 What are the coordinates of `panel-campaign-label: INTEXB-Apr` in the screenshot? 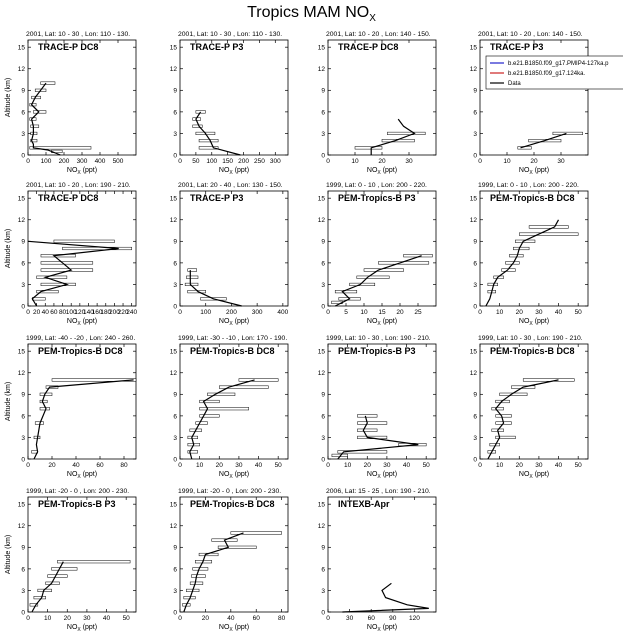 It's located at (364, 504).